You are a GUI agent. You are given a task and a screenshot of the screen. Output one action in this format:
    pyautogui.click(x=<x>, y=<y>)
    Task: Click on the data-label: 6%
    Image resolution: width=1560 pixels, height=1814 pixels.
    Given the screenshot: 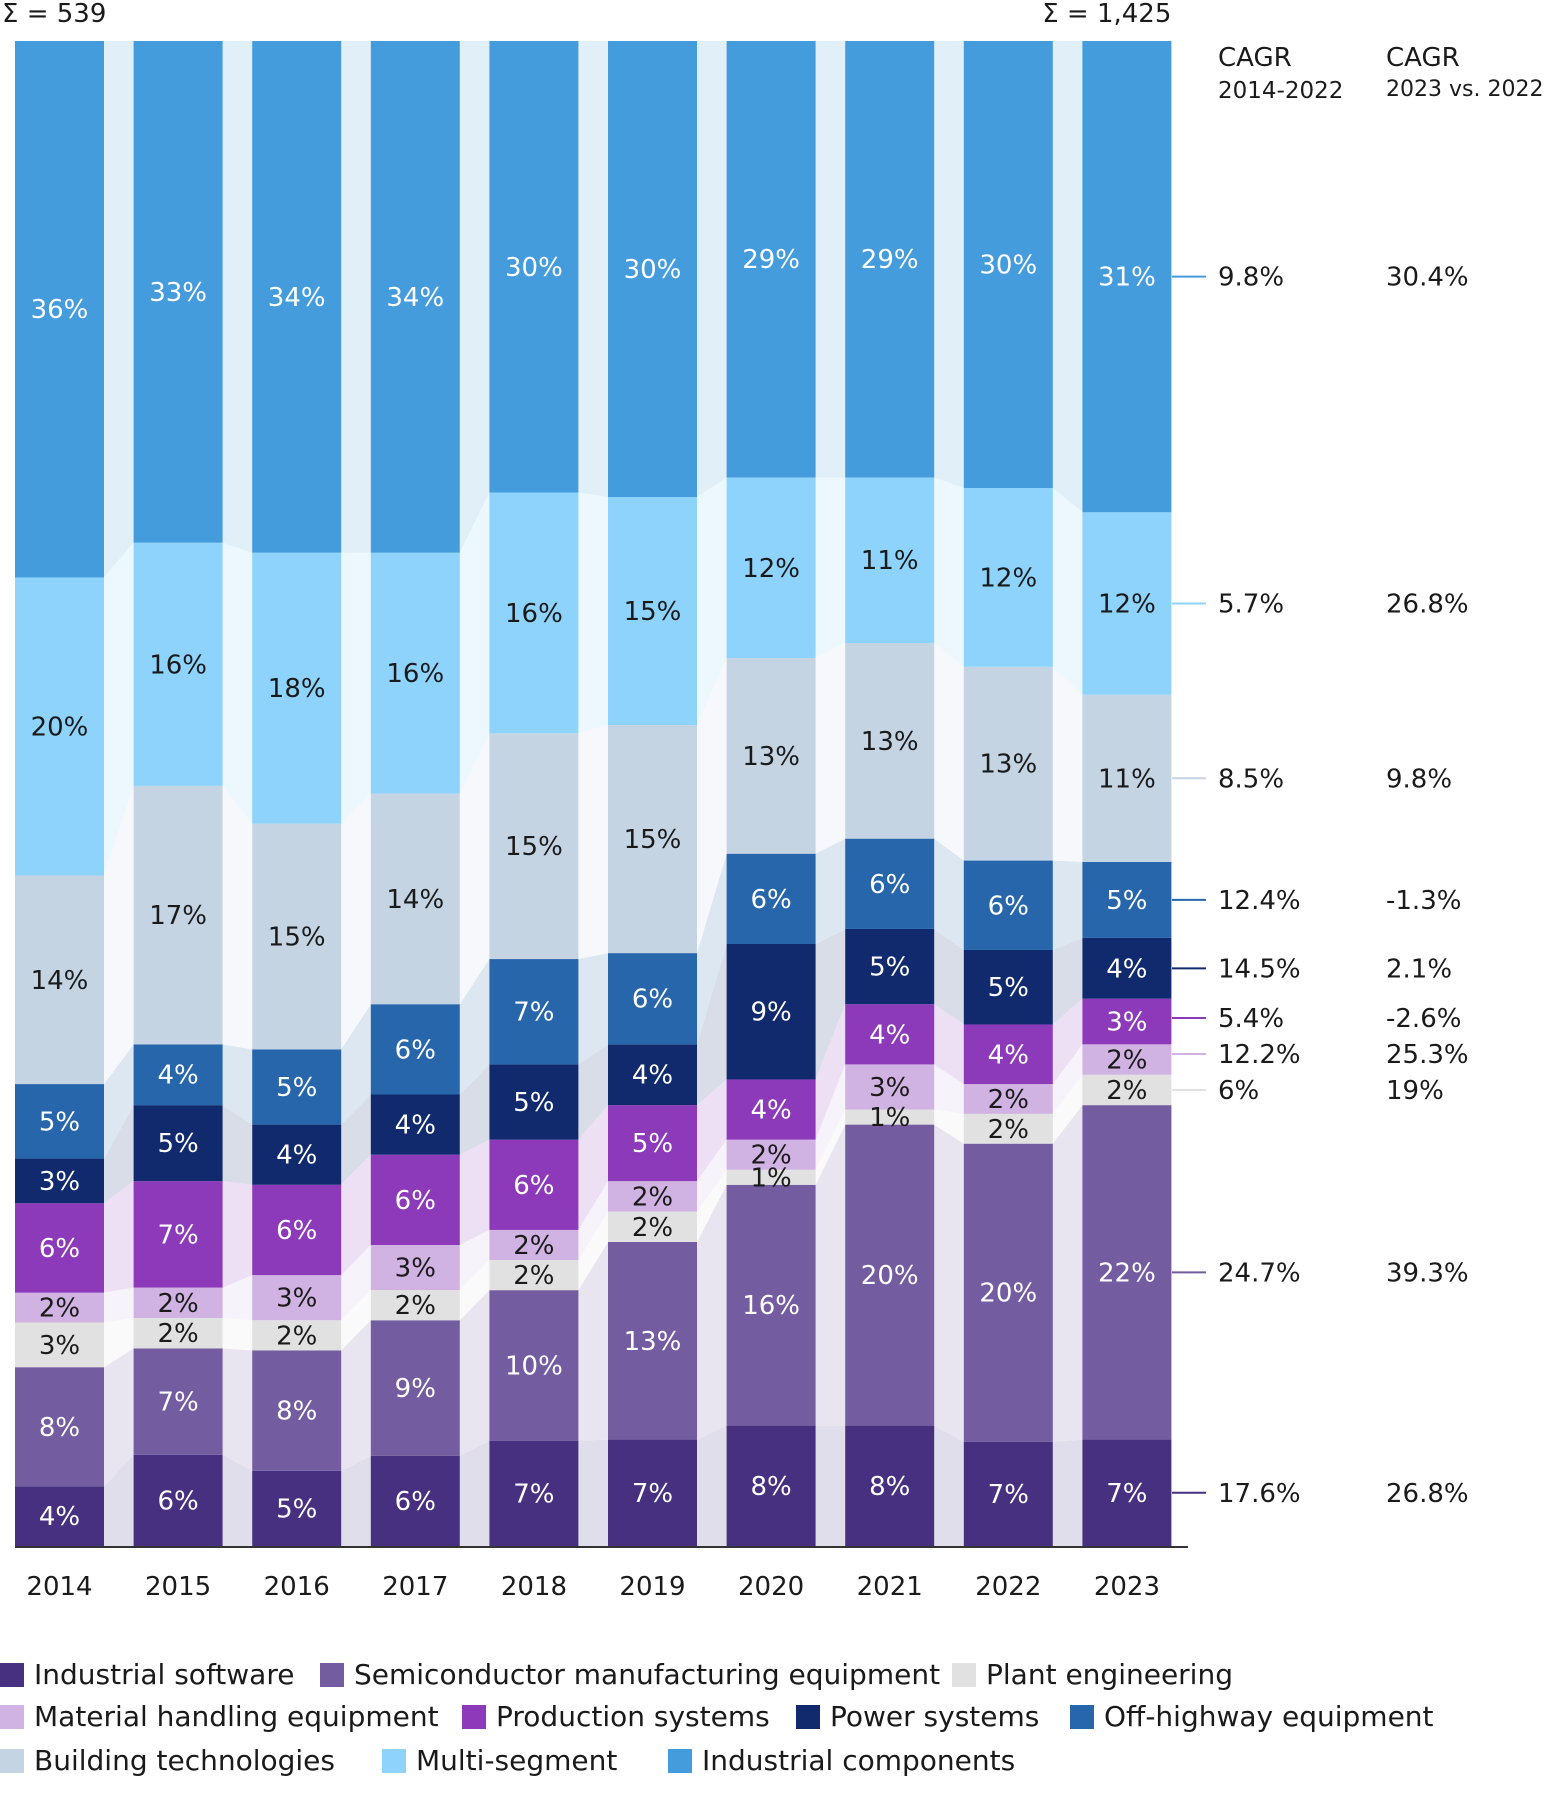 What is the action you would take?
    pyautogui.click(x=770, y=900)
    